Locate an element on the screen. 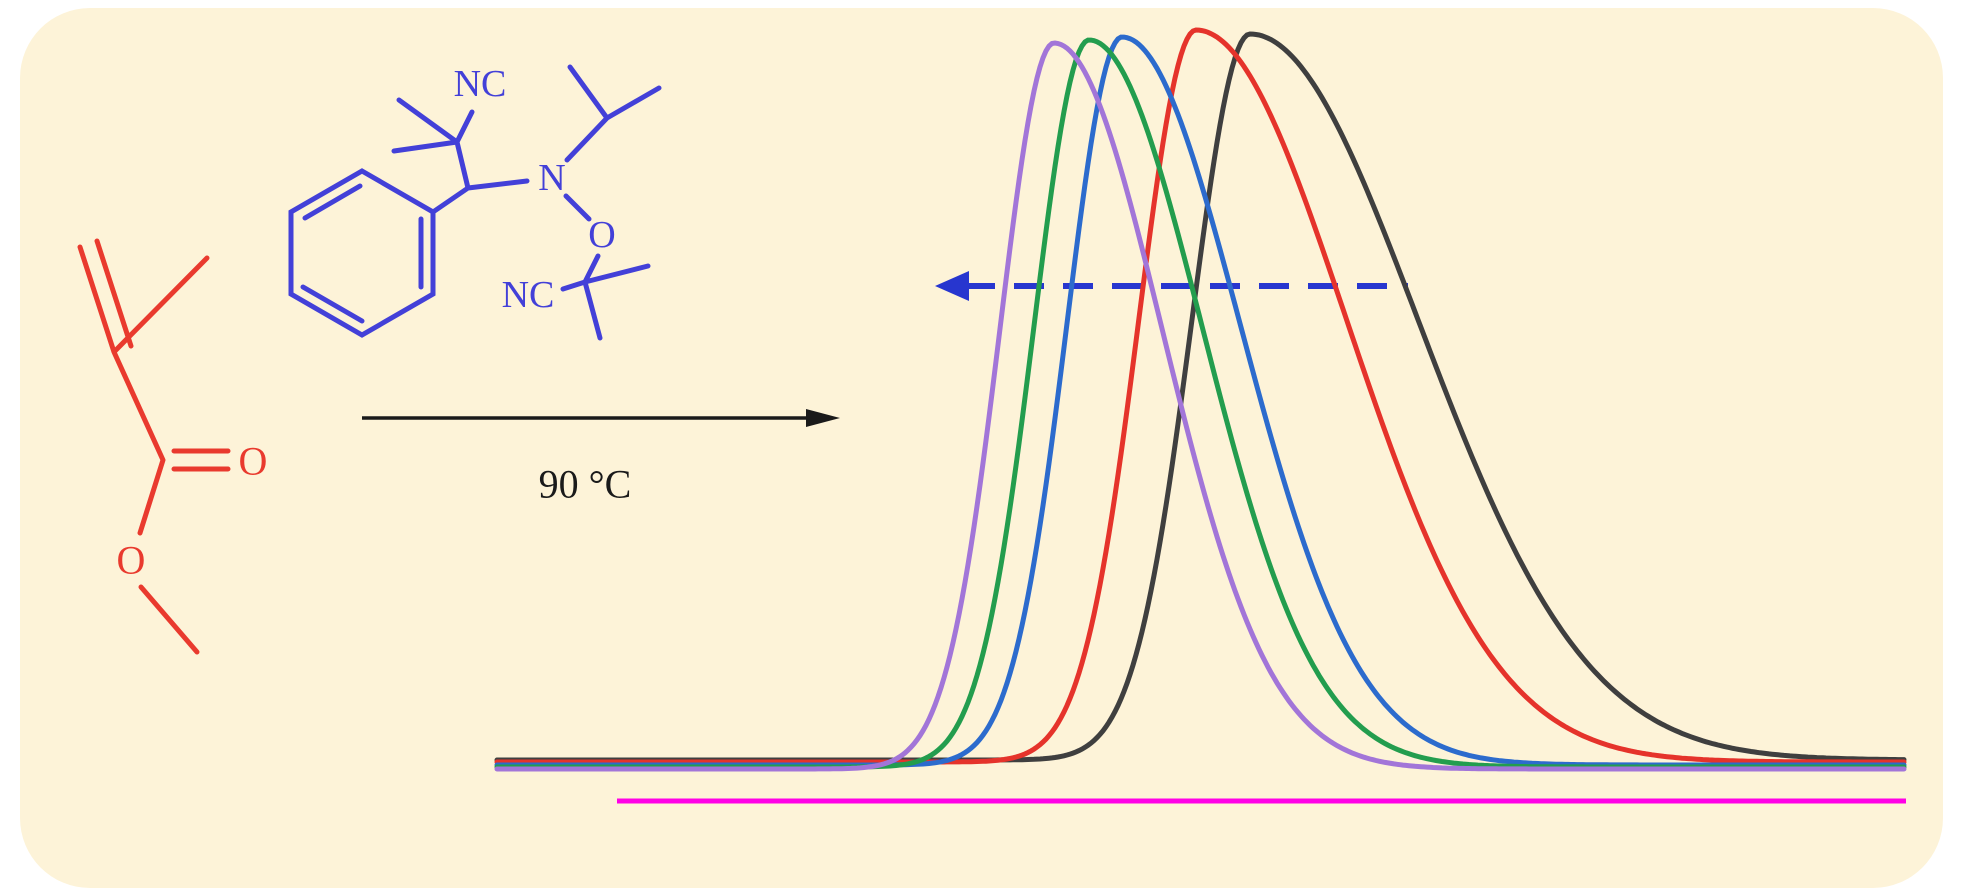  monomer-carbonyl-oxygen-label: O is located at coordinates (253, 461).